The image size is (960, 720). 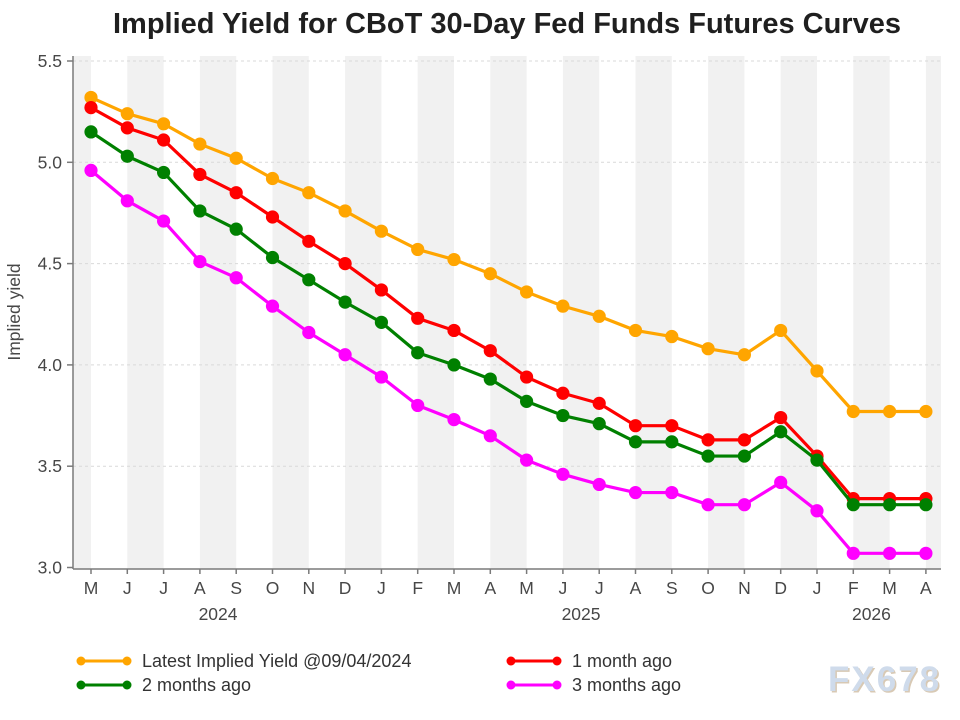 What do you see at coordinates (197, 684) in the screenshot?
I see `legend-label-2-months: 2 months ago` at bounding box center [197, 684].